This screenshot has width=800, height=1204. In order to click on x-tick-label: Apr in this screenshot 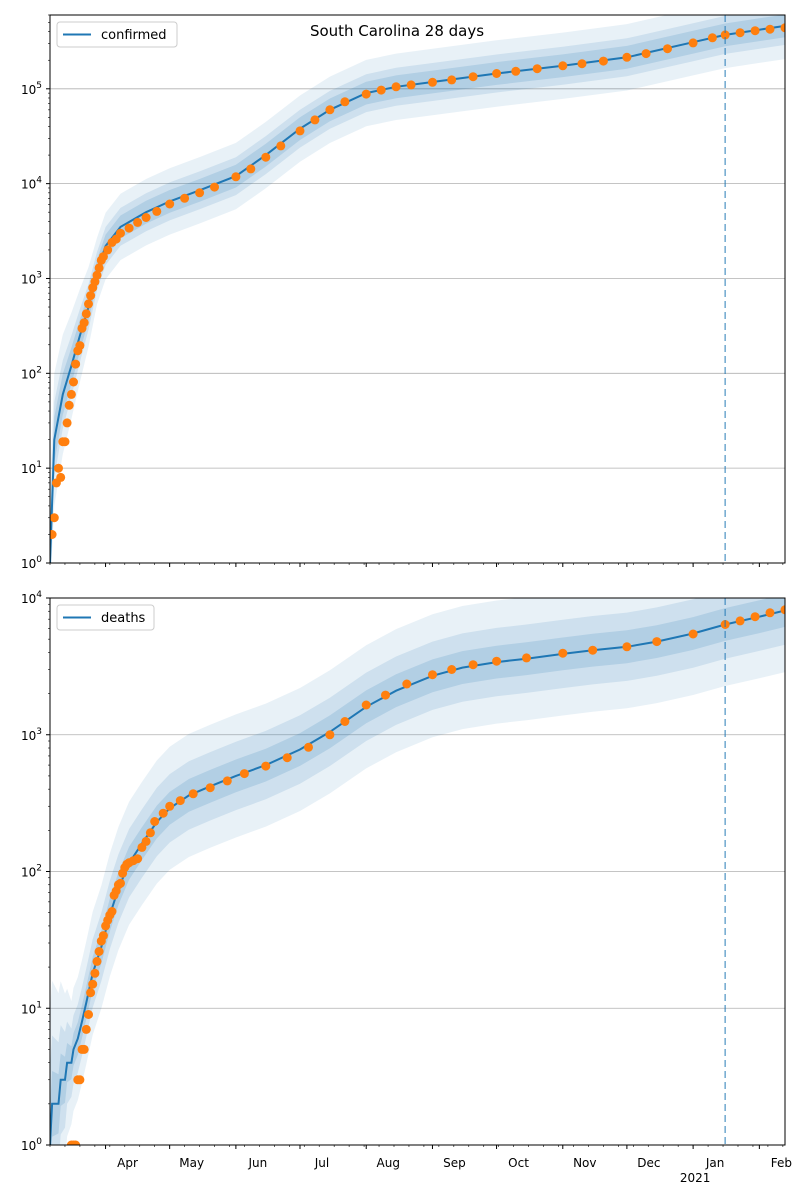, I will do `click(127, 1163)`.